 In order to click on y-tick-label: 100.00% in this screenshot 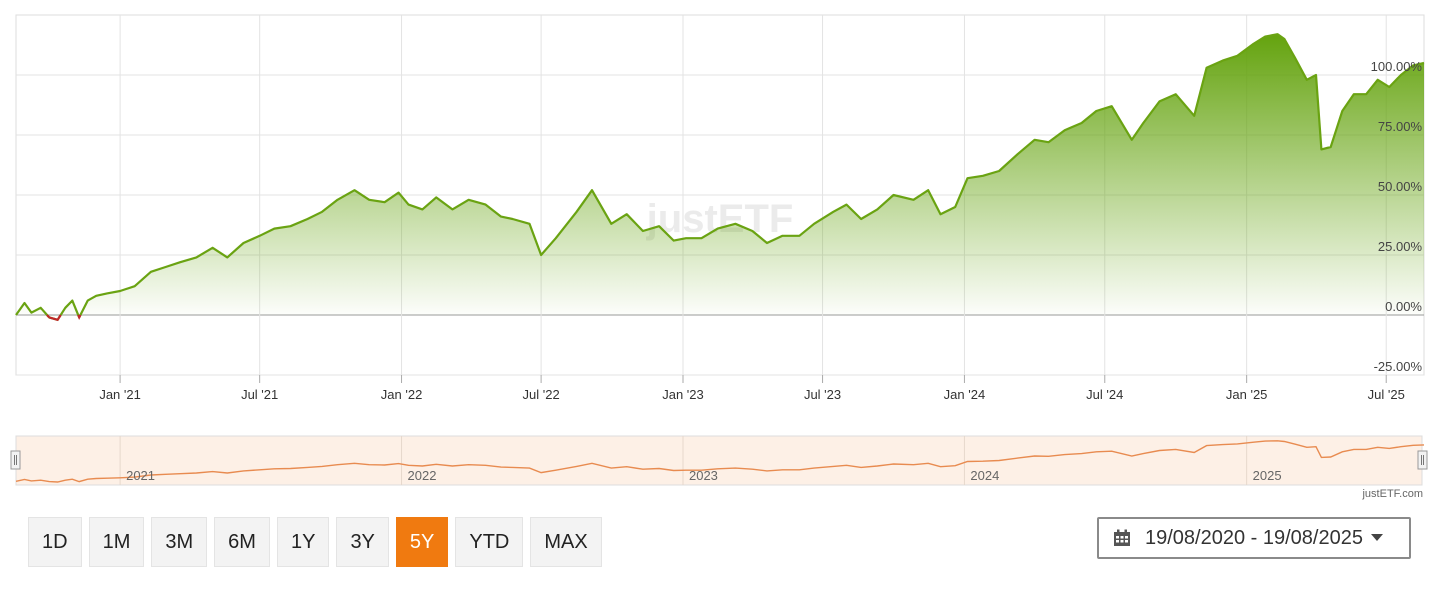, I will do `click(1397, 66)`.